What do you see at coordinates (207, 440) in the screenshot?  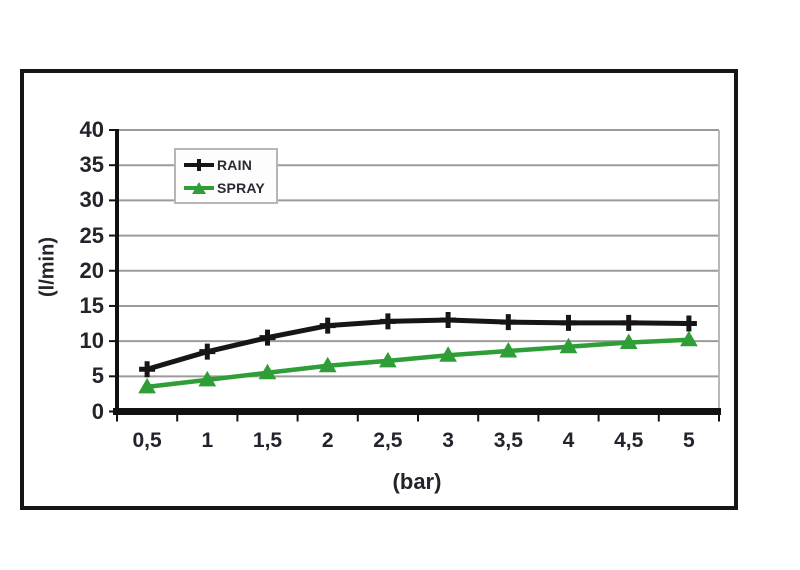 I see `x-tick-label: 1` at bounding box center [207, 440].